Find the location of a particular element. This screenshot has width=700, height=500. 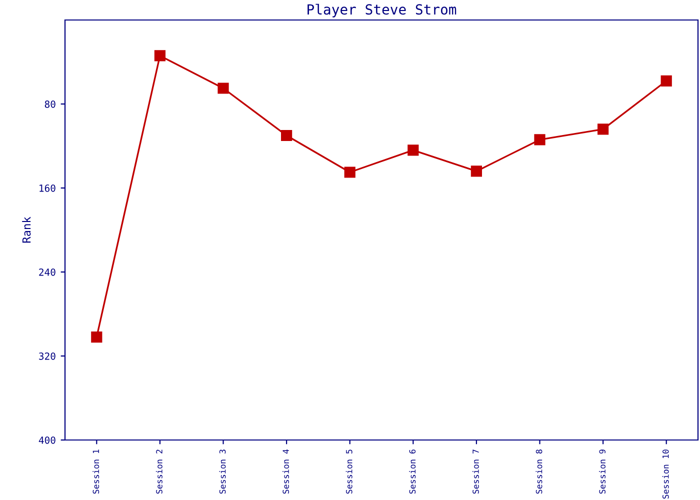

y-tick-label: 240 is located at coordinates (47, 272).